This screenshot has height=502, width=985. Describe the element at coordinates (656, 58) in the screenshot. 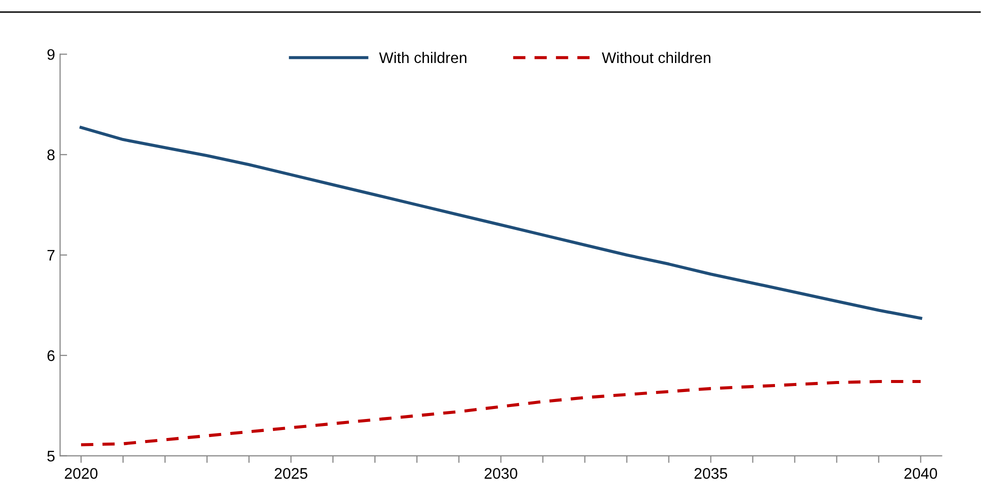

I see `legend-label: Without children` at that location.